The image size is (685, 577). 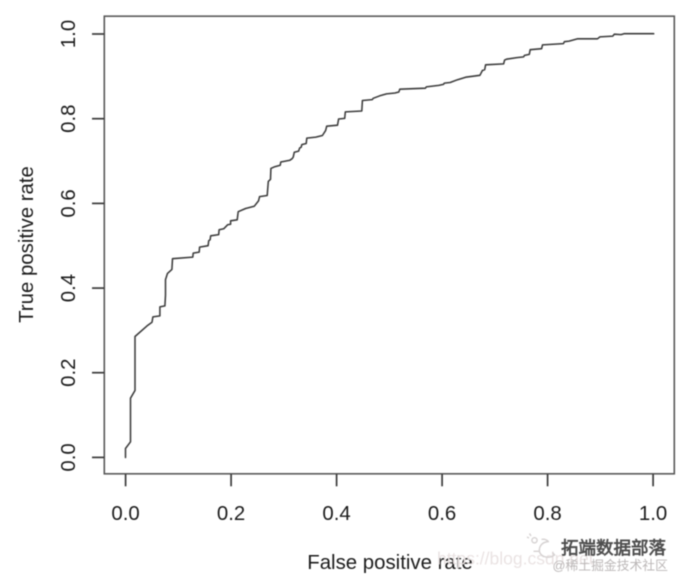 What do you see at coordinates (515, 559) in the screenshot?
I see `svg-text: https://blog.csdn.net` at bounding box center [515, 559].